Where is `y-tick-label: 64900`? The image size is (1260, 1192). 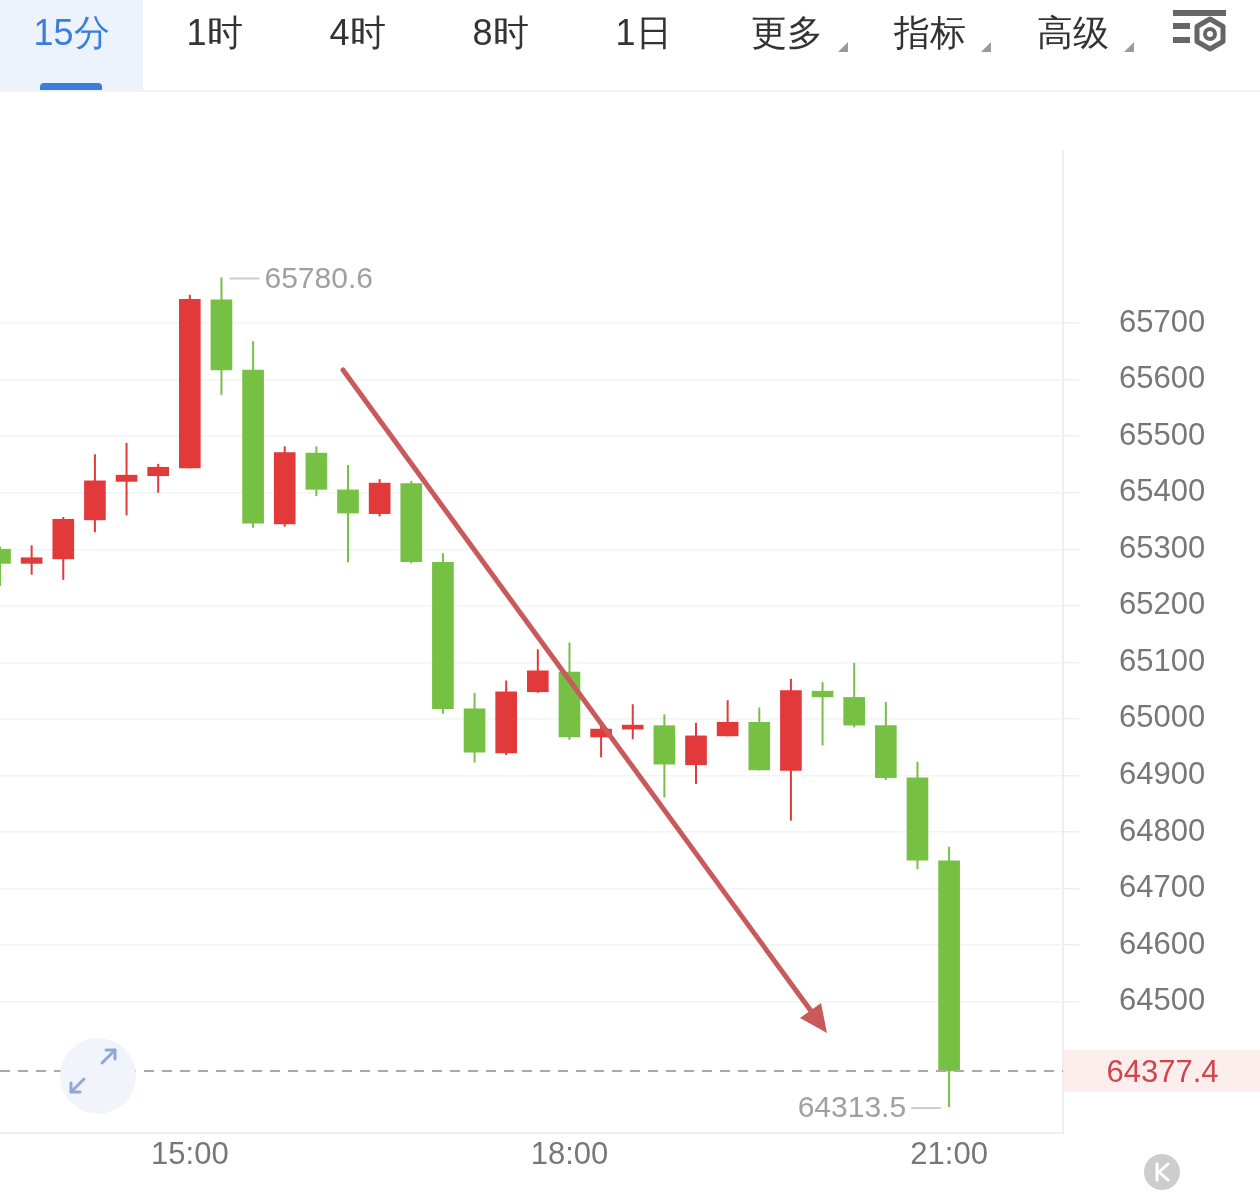
y-tick-label: 64900 is located at coordinates (1162, 773).